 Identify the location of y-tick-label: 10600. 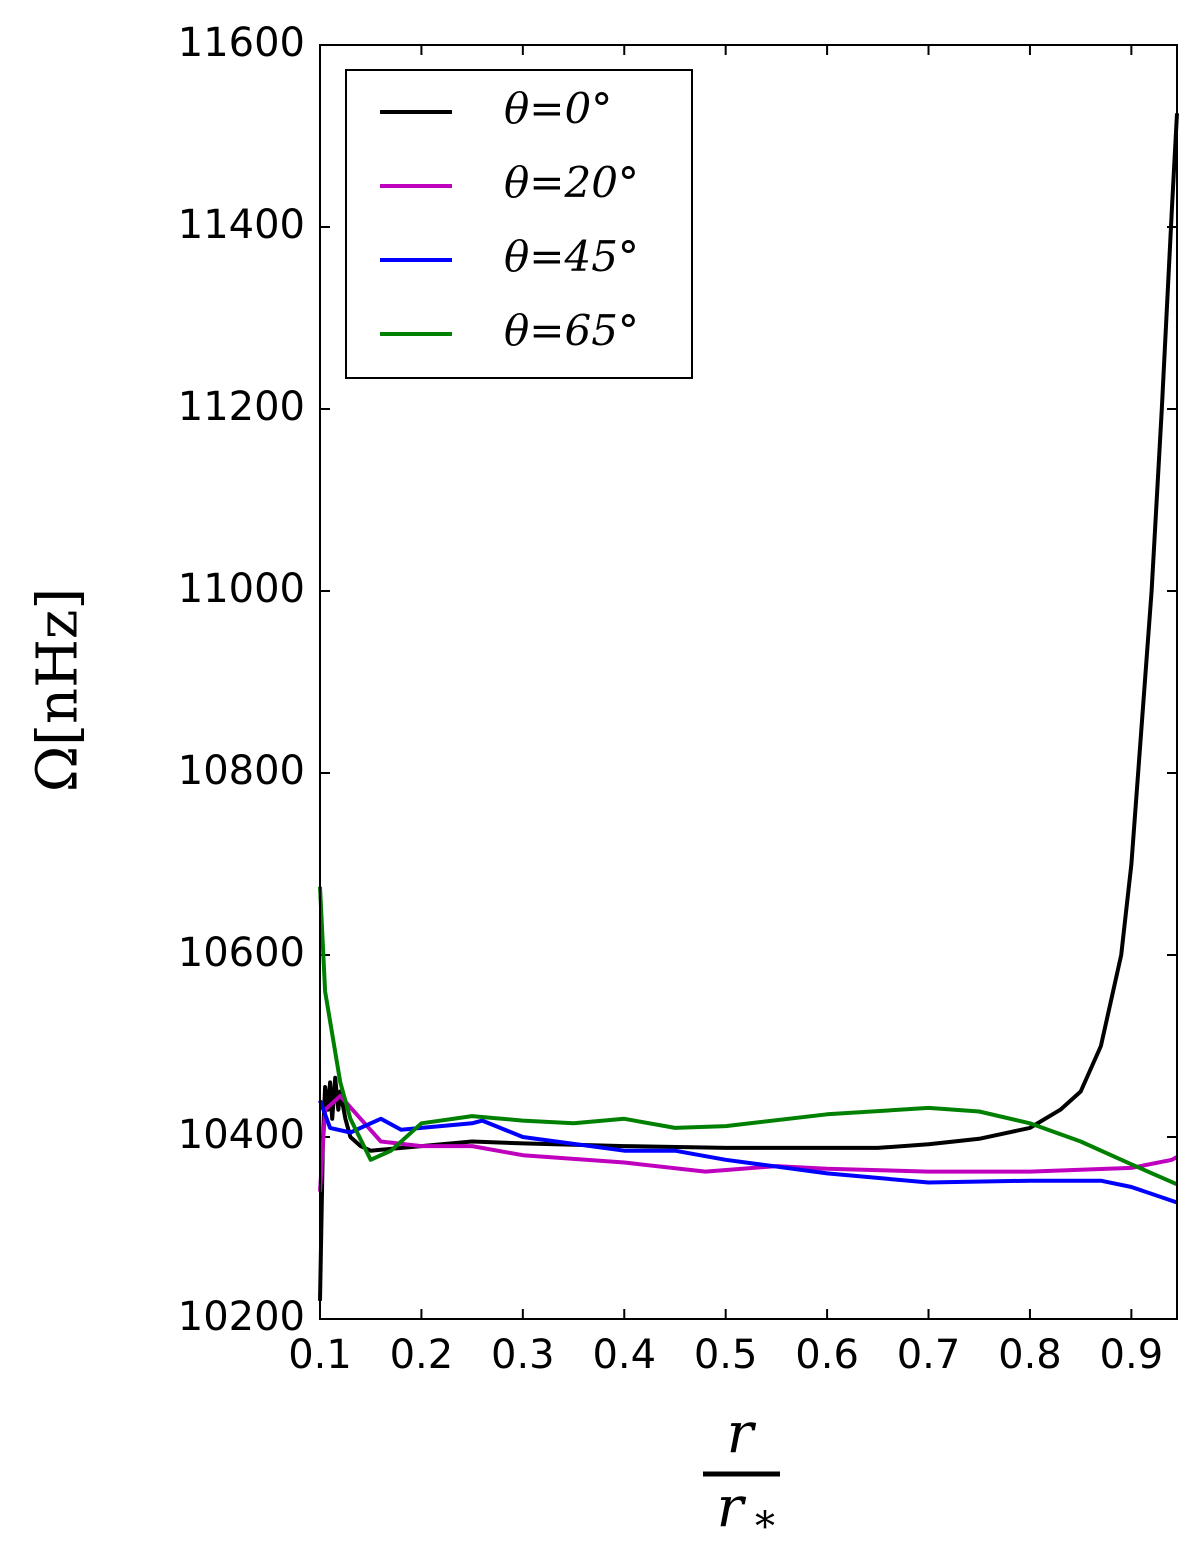
(241, 953).